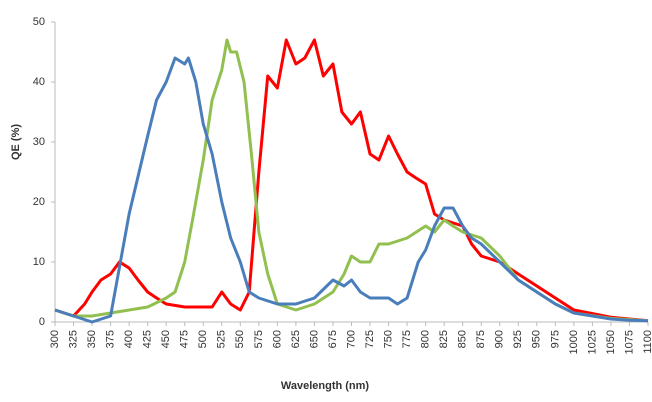 The width and height of the screenshot is (652, 402). Describe the element at coordinates (333, 339) in the screenshot. I see `x-tick-label: 675` at that location.